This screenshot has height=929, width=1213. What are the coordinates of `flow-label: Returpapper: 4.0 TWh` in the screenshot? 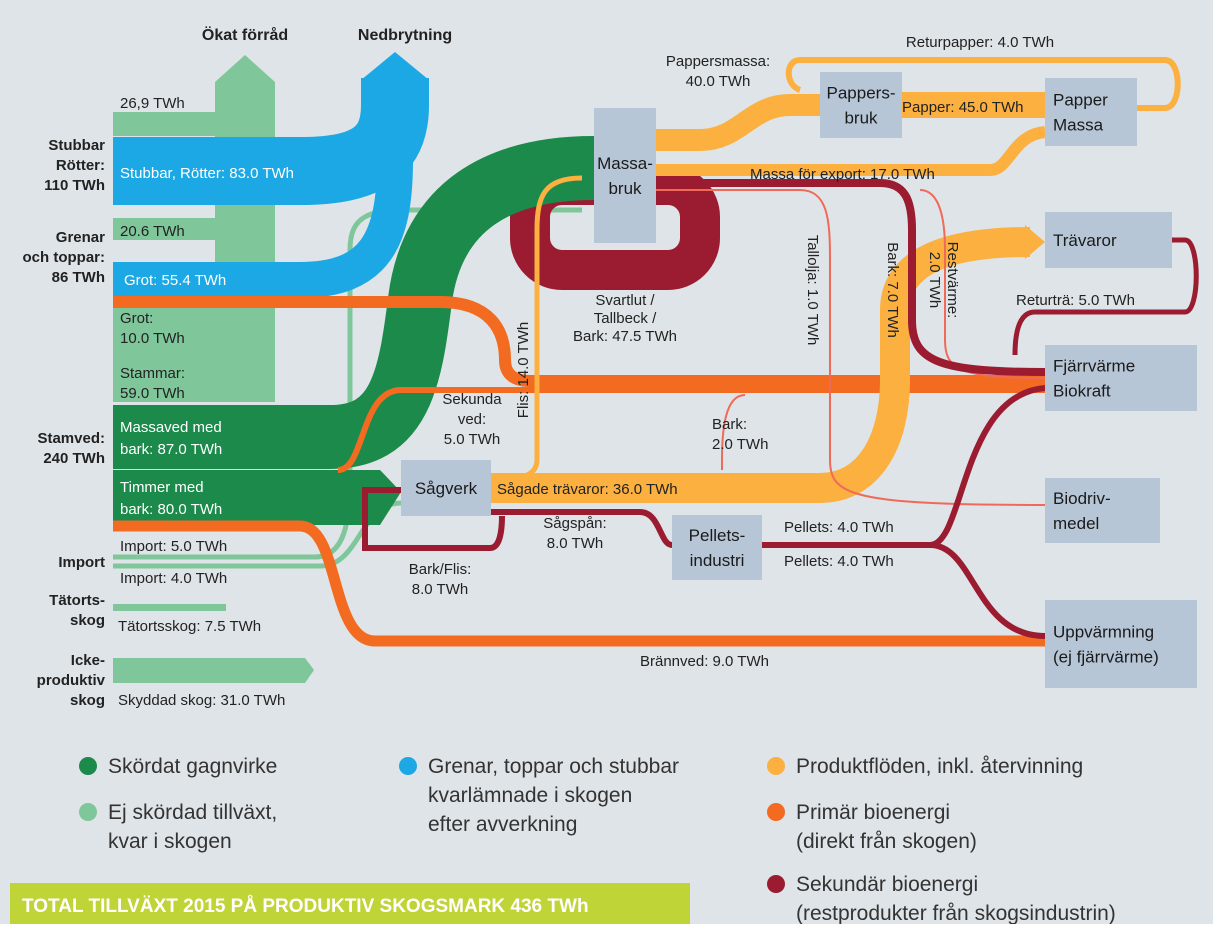 It's located at (980, 42).